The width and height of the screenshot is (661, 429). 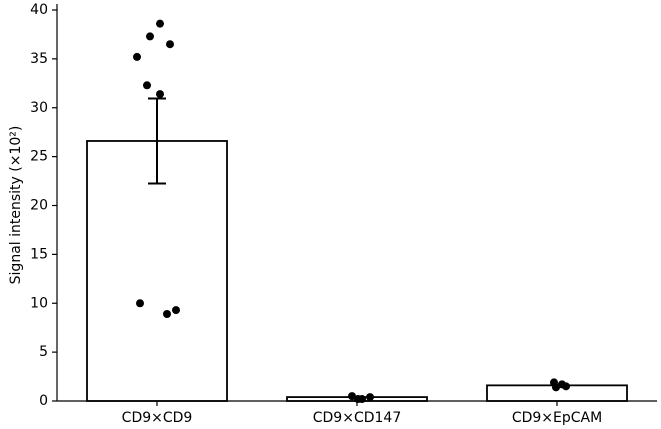 What do you see at coordinates (39, 59) in the screenshot?
I see `y-tick-label: 35` at bounding box center [39, 59].